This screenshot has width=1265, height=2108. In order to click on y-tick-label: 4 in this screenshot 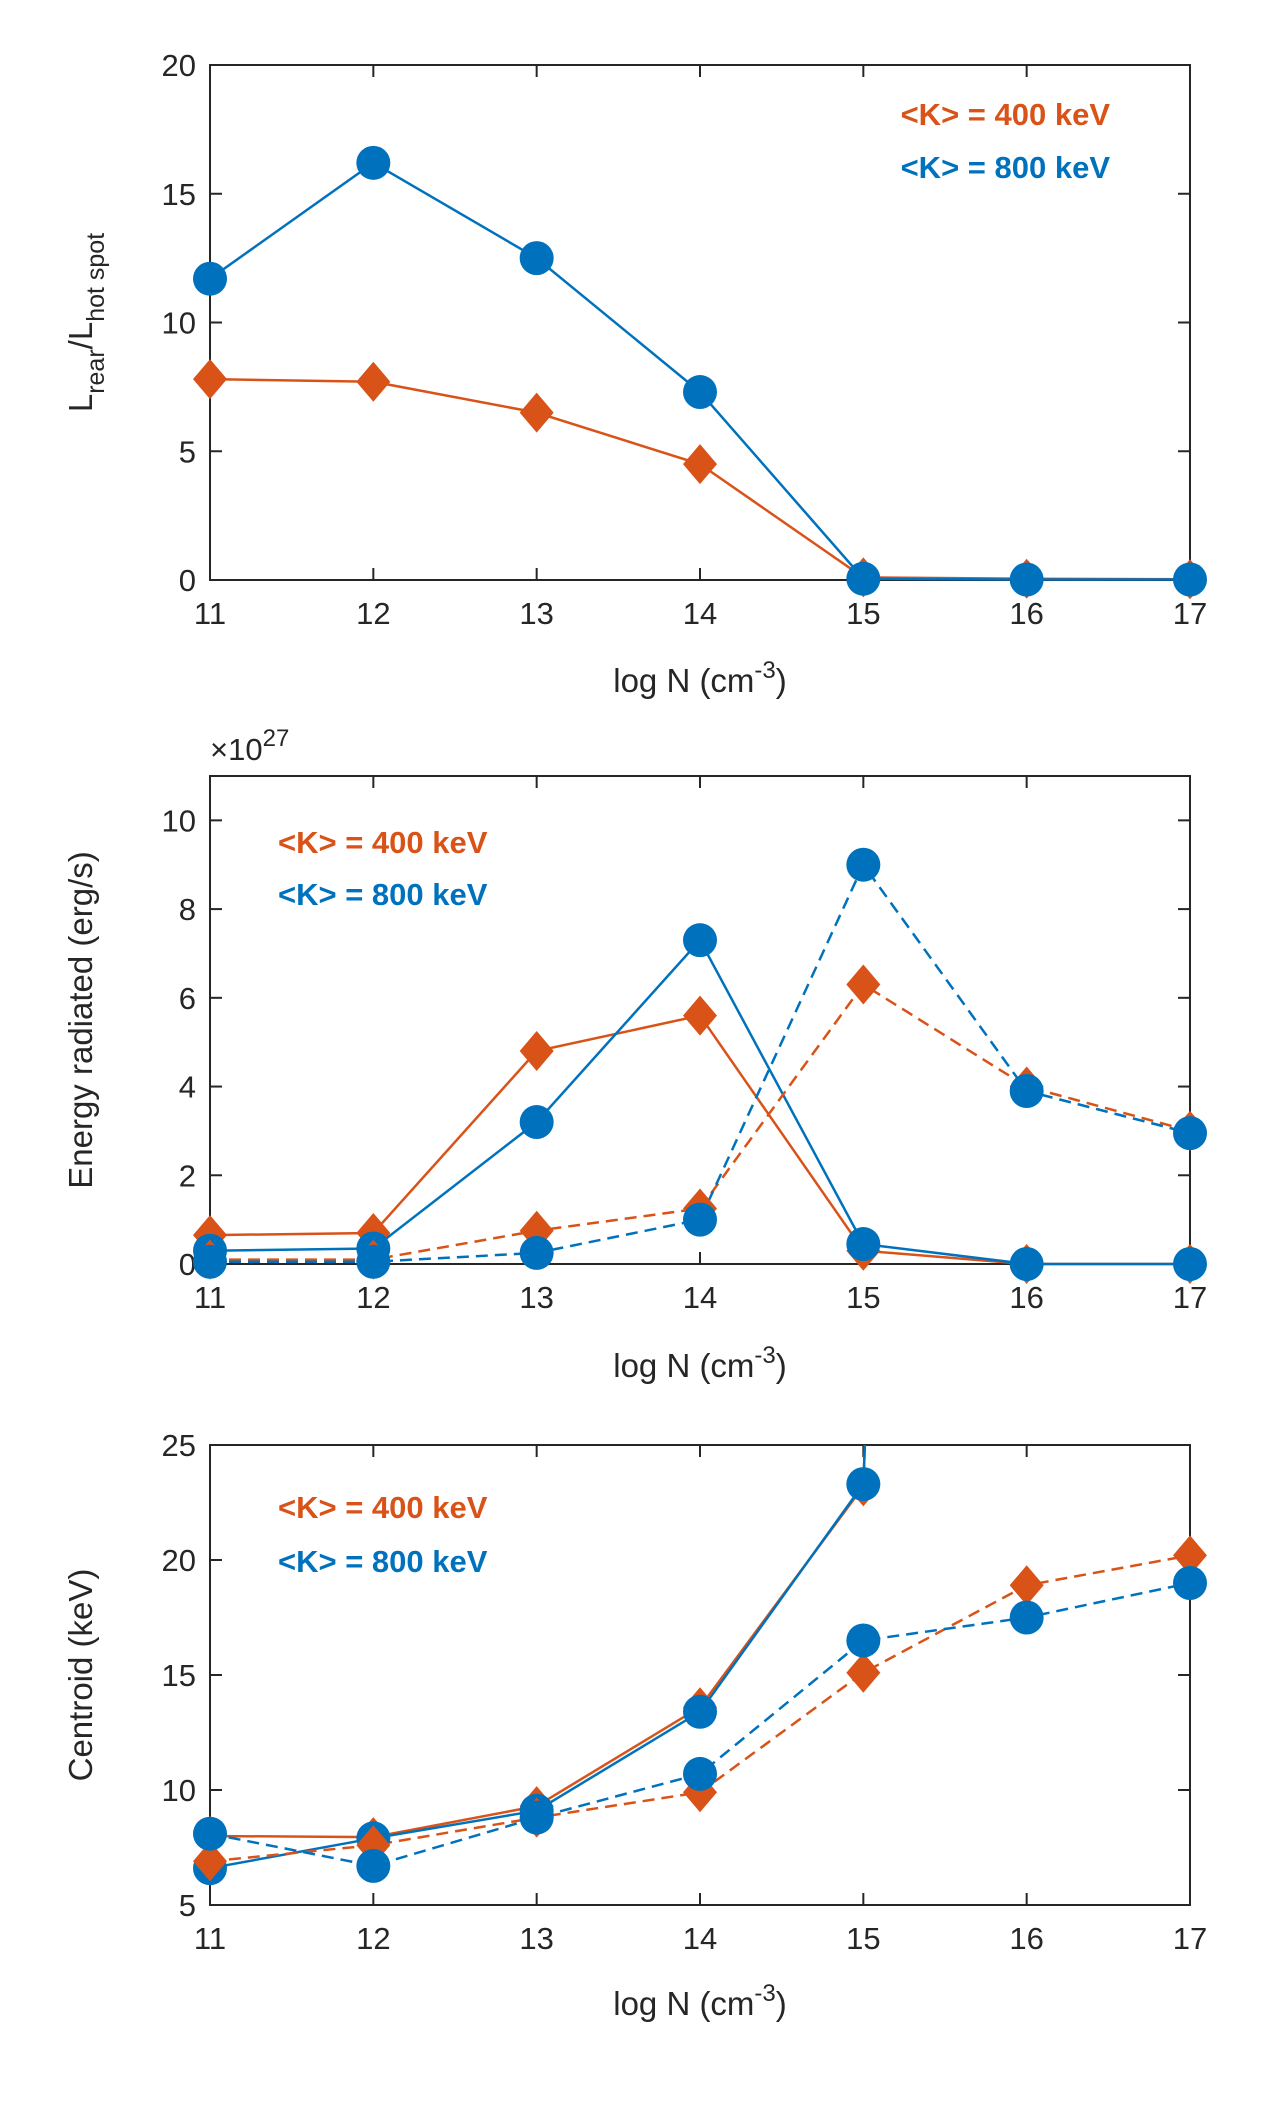, I will do `click(187, 1087)`.